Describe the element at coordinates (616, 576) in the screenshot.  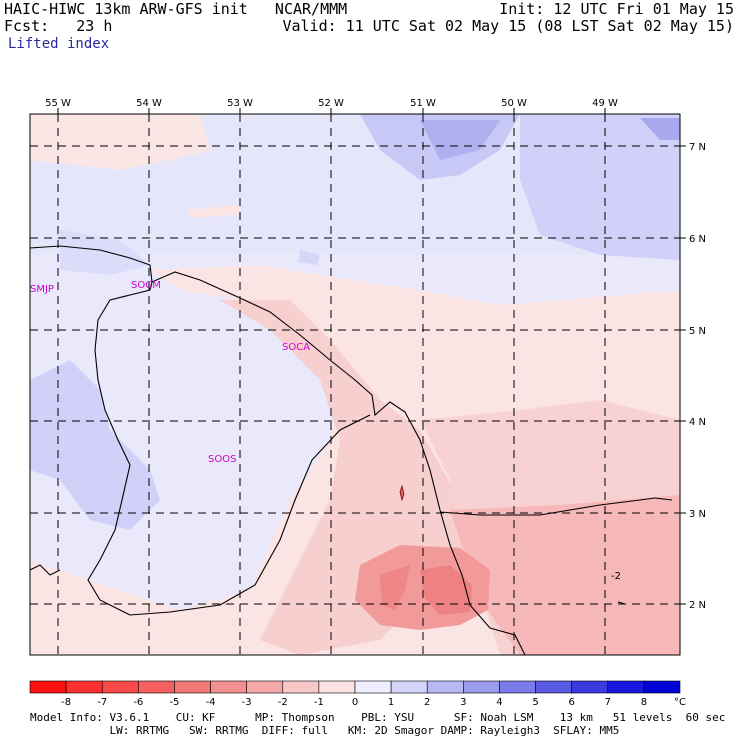
I see `contour-value-label: -2` at that location.